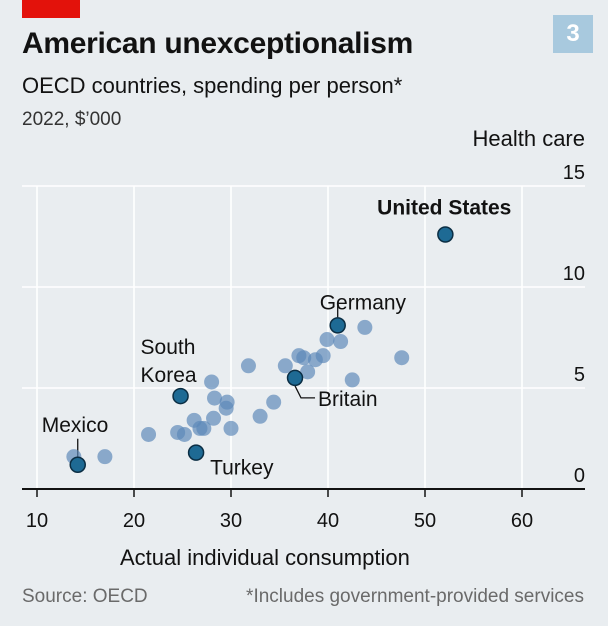 Image resolution: width=608 pixels, height=626 pixels. Describe the element at coordinates (574, 173) in the screenshot. I see `y-tick-label: 15` at that location.